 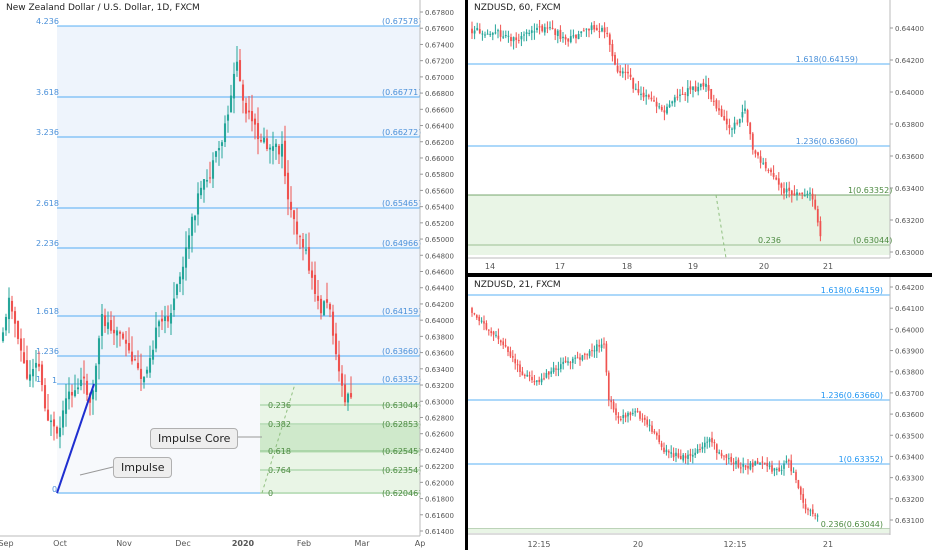 What do you see at coordinates (439, 321) in the screenshot?
I see `daily-y-tick-label: 0.64000` at bounding box center [439, 321].